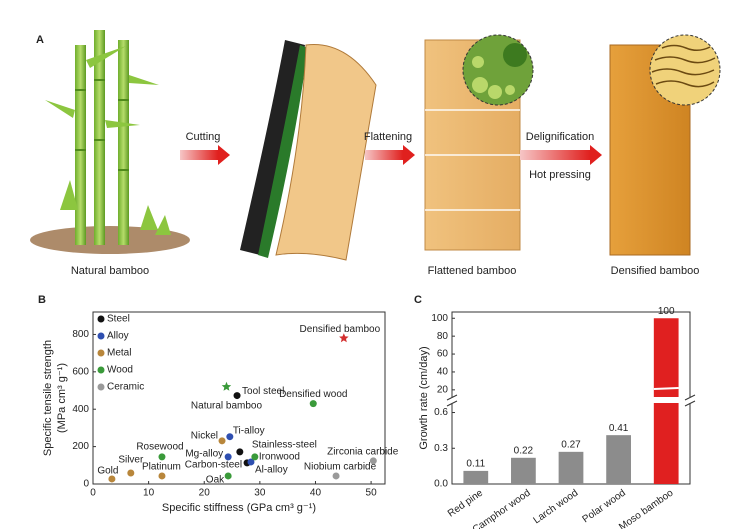 Image resolution: width=740 pixels, height=529 pixels. I want to click on point-label: Densified wood, so click(313, 394).